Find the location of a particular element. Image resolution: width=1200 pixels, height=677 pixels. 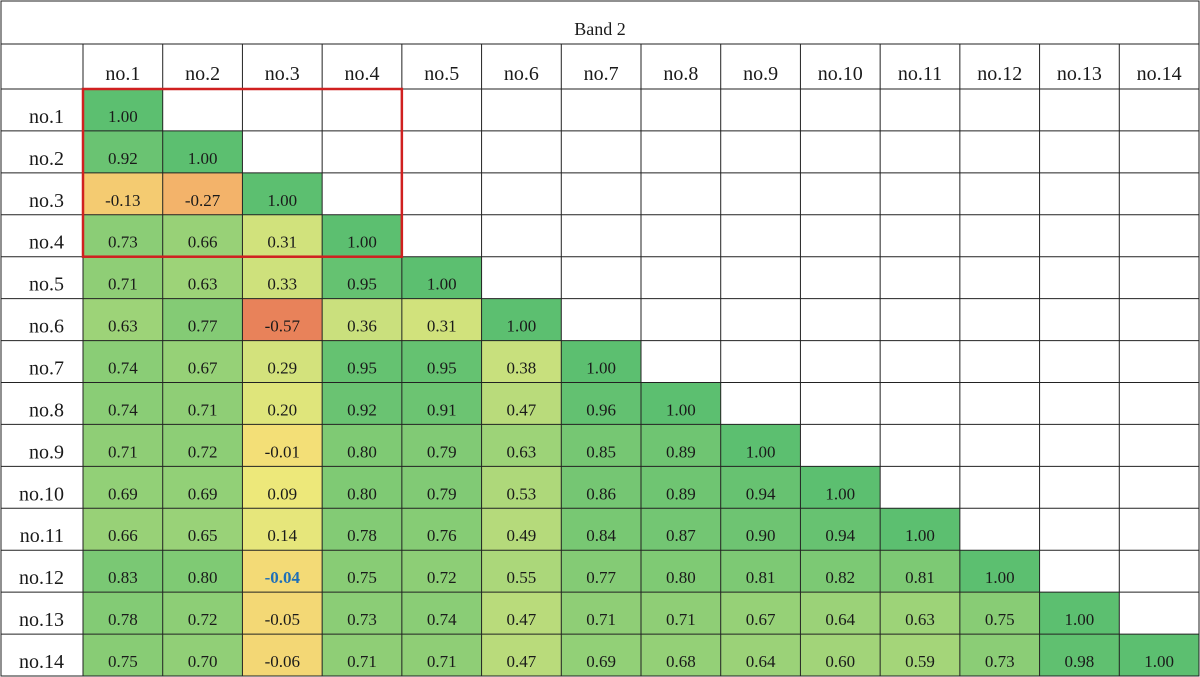

cell-value: 0.85 is located at coordinates (601, 451).